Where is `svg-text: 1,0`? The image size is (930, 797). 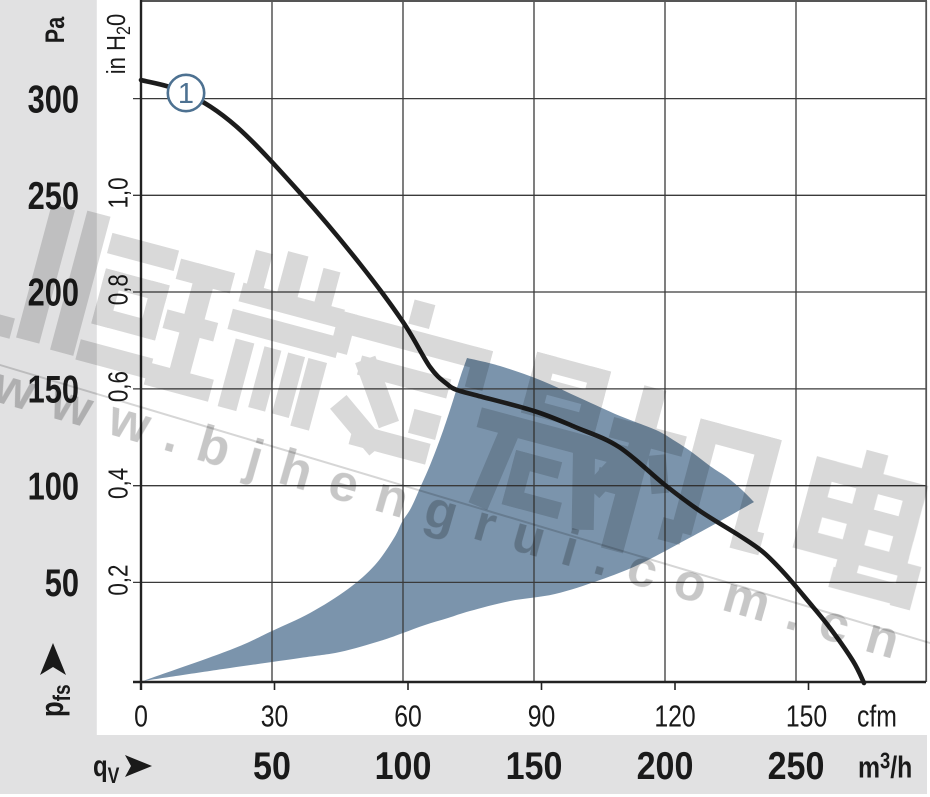 svg-text: 1,0 is located at coordinates (118, 192).